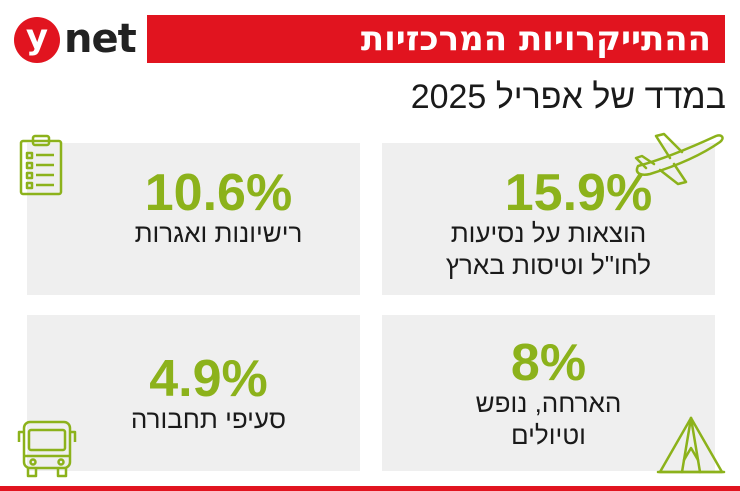 Image resolution: width=740 pixels, height=491 pixels. I want to click on card-label-line2: לחו"ל וטיסות בארץ, so click(548, 265).